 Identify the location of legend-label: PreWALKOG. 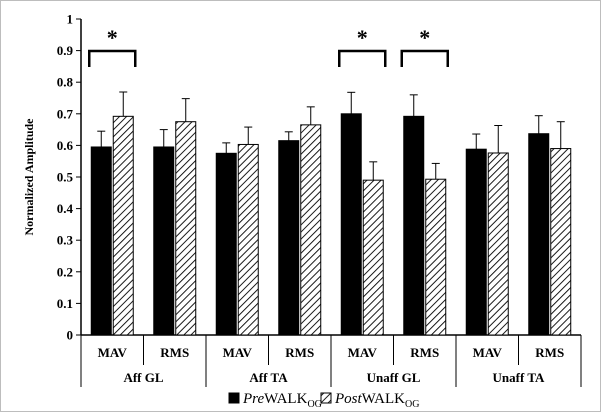
(282, 400).